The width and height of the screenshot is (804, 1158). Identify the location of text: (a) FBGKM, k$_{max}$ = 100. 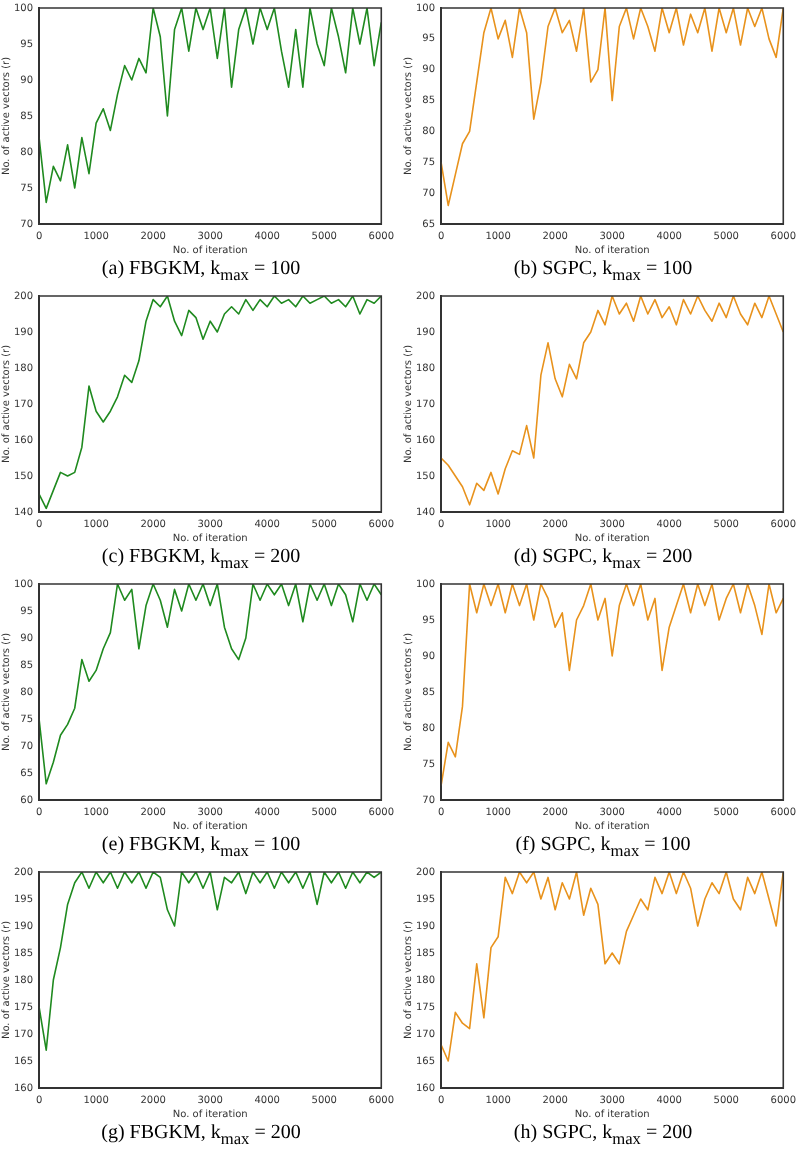
(201, 273).